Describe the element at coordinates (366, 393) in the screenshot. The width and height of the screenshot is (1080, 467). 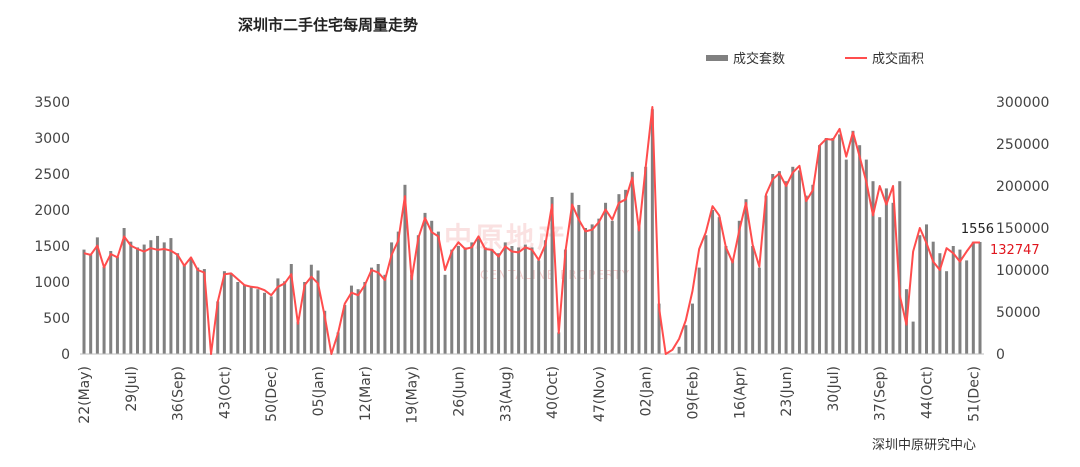
I see `x-tick-label: 12(Mar)` at that location.